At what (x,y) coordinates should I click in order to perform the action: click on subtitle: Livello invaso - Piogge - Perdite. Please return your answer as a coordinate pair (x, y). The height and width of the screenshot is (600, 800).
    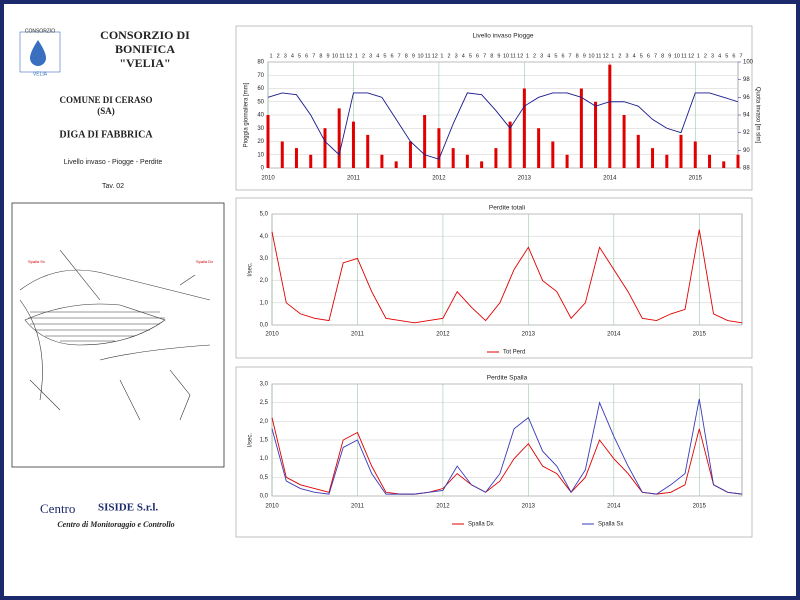
    Looking at the image, I should click on (113, 162).